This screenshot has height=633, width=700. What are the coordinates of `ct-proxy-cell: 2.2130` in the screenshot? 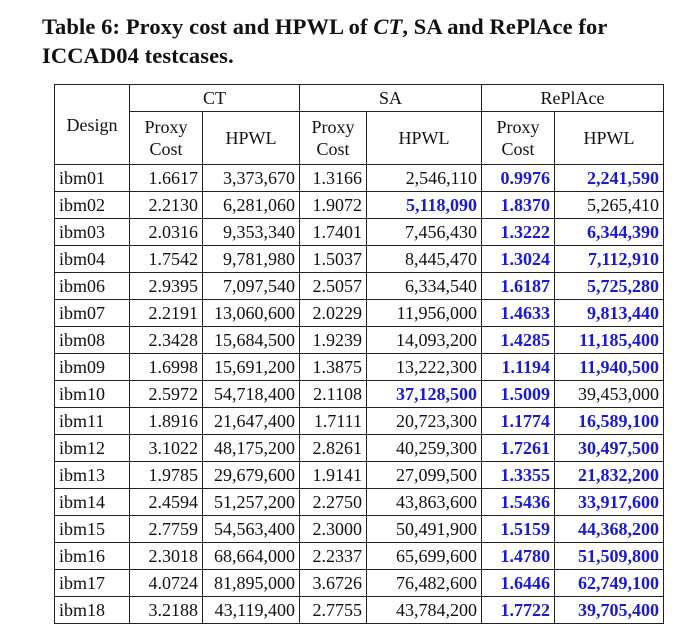 It's located at (166, 205).